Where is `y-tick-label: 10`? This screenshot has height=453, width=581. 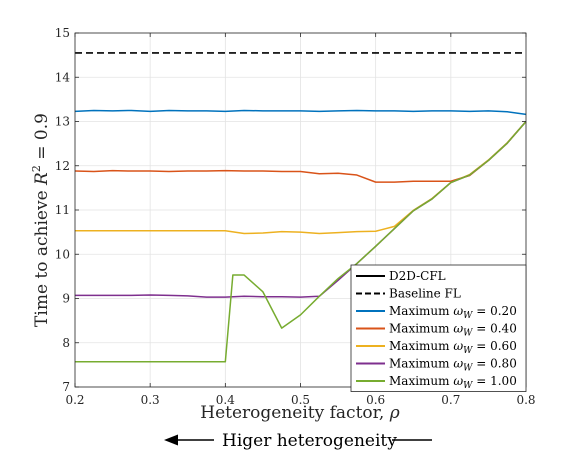
y-tick-label: 10 is located at coordinates (62, 254).